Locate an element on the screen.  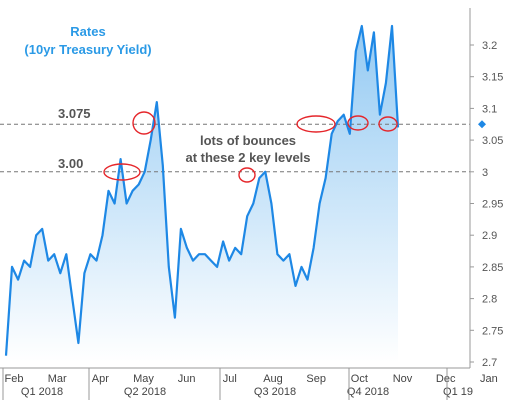
y-tick-label: 3.2 is located at coordinates (489, 46).